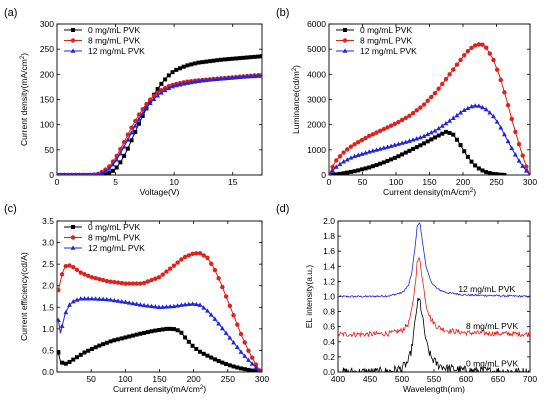 The image size is (550, 403). What do you see at coordinates (388, 51) in the screenshot?
I see `legend-label: 12 mg/mL PVK` at bounding box center [388, 51].